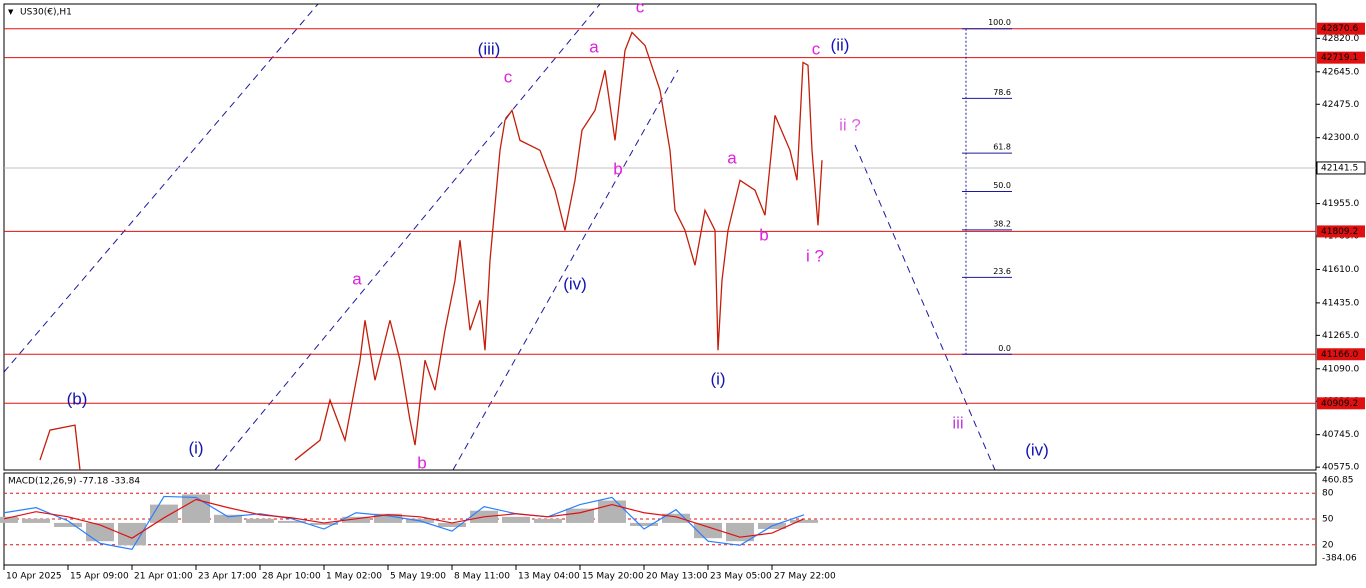  What do you see at coordinates (1328, 545) in the screenshot?
I see `macd-level-label: 20` at bounding box center [1328, 545].